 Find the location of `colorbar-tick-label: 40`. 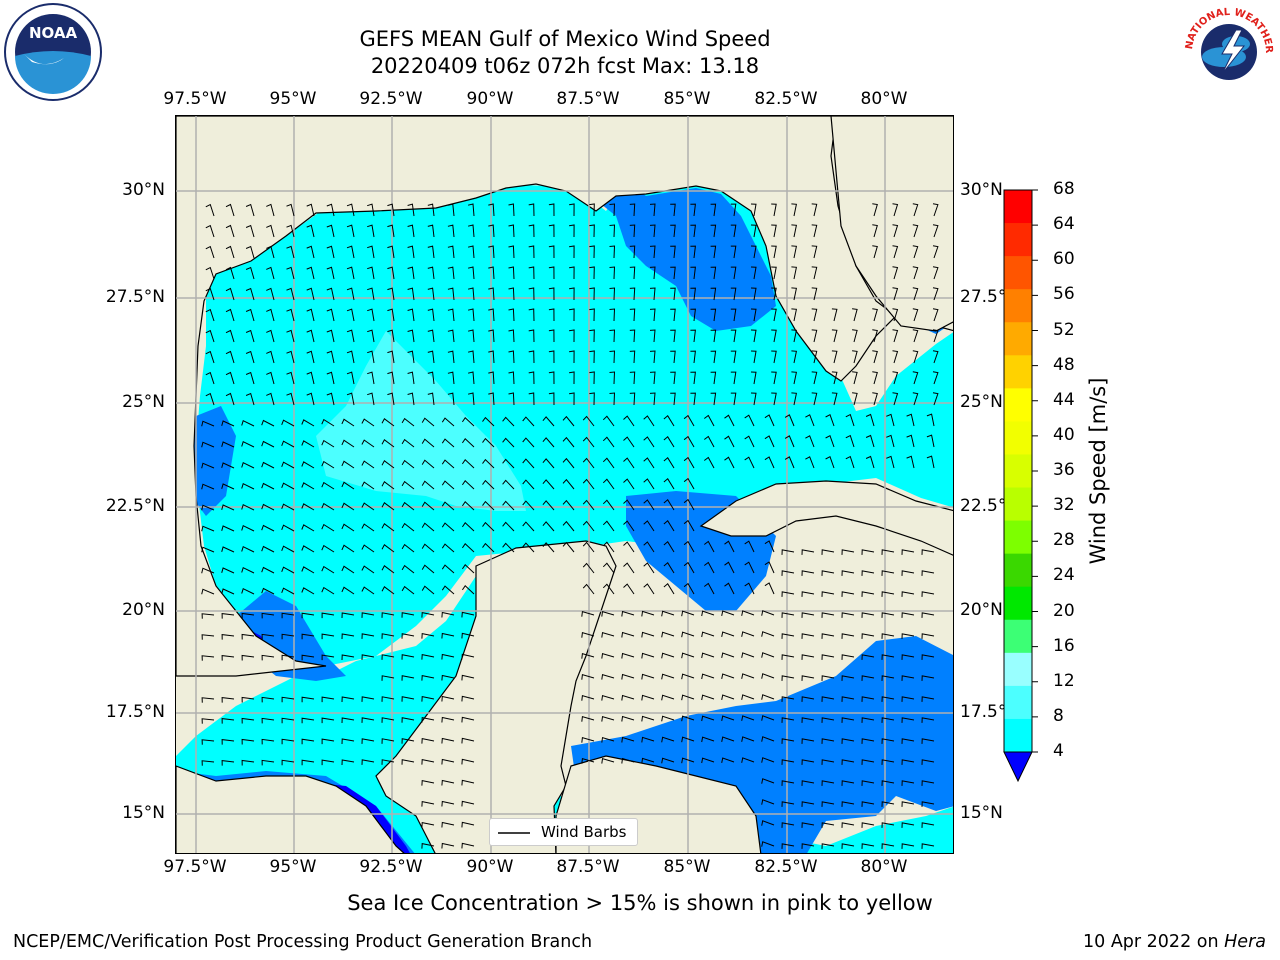

colorbar-tick-label: 40 is located at coordinates (1064, 434).